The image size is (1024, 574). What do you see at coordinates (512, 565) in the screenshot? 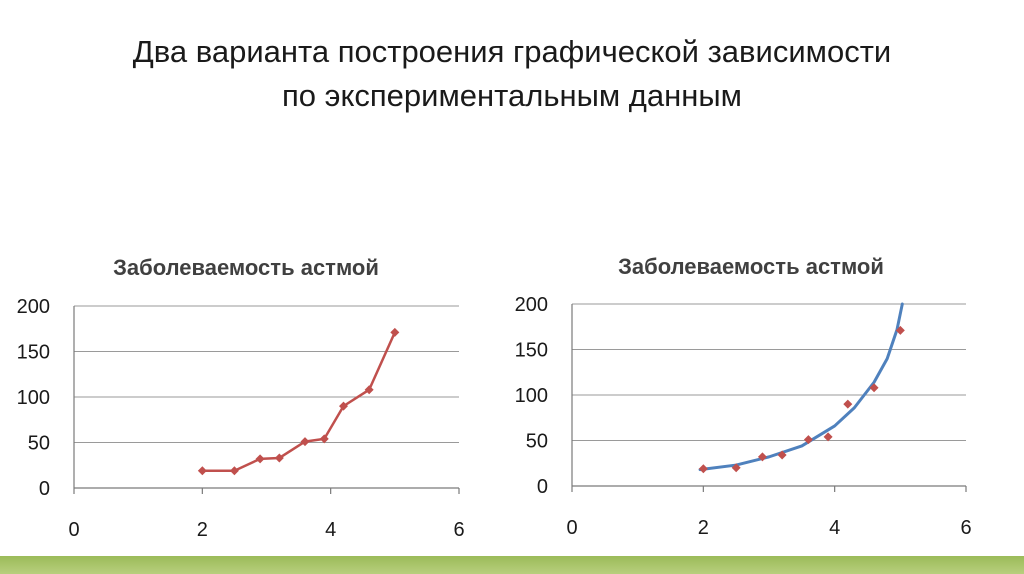
I see `bottom-decor-bar` at bounding box center [512, 565].